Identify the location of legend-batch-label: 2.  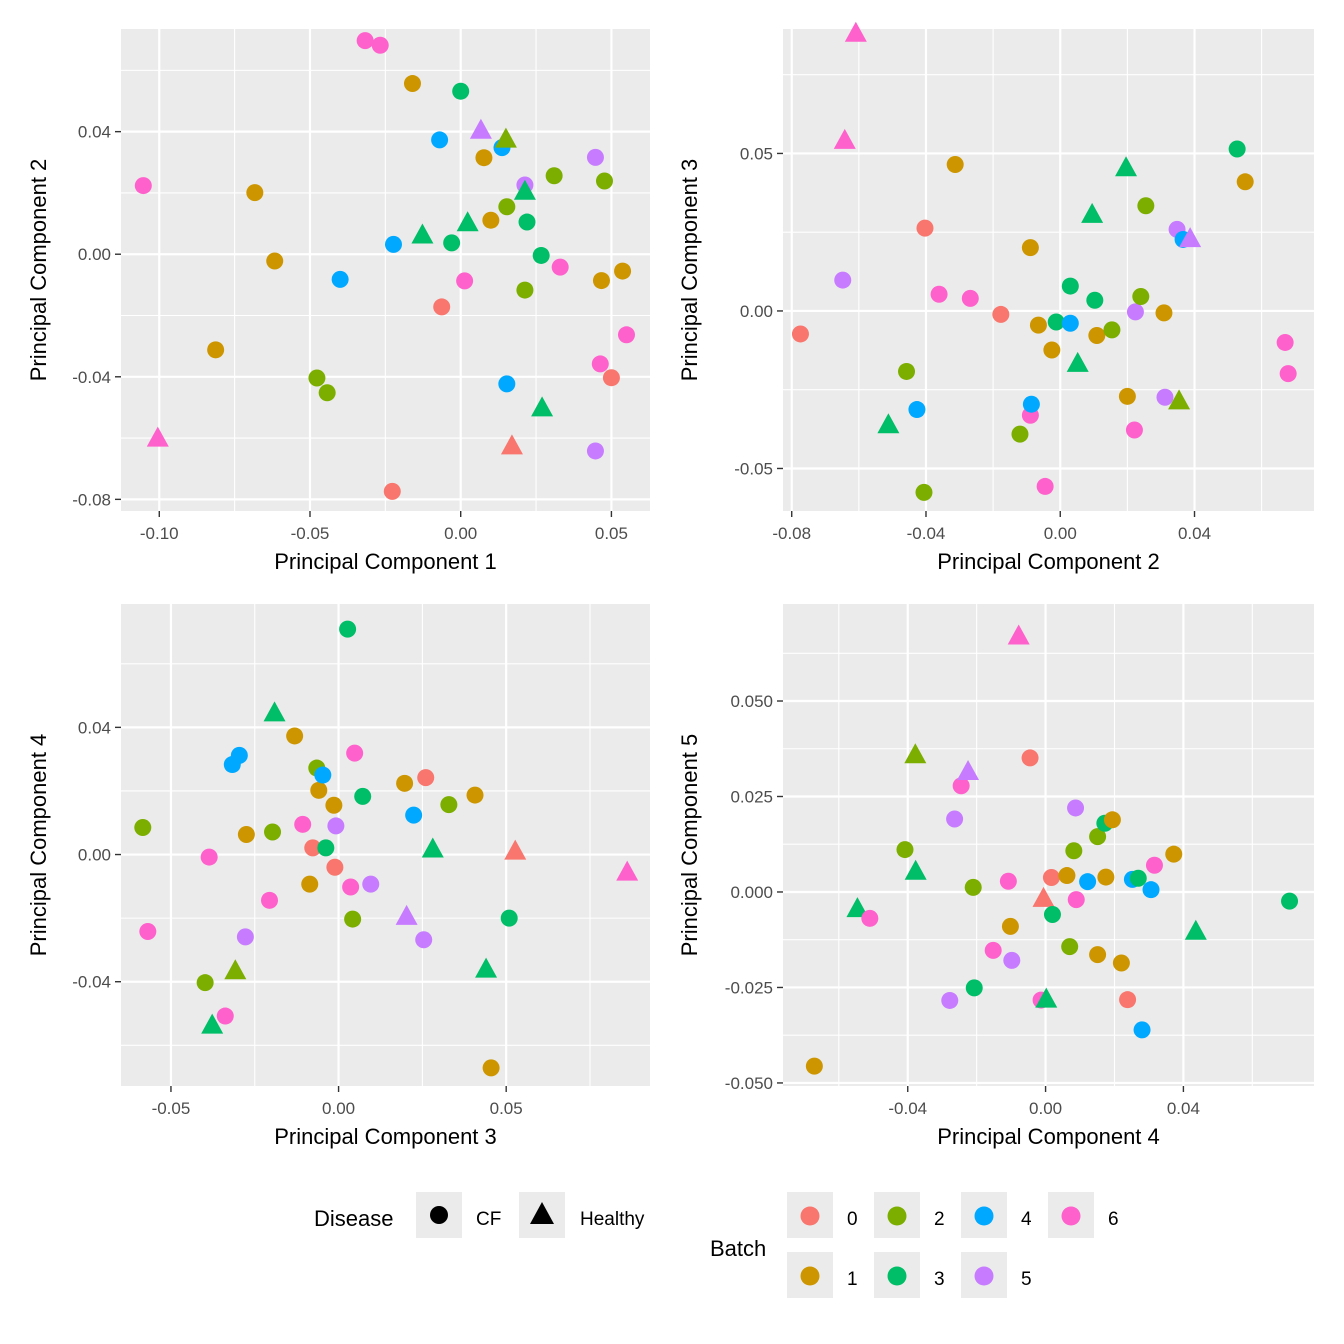
(939, 1219).